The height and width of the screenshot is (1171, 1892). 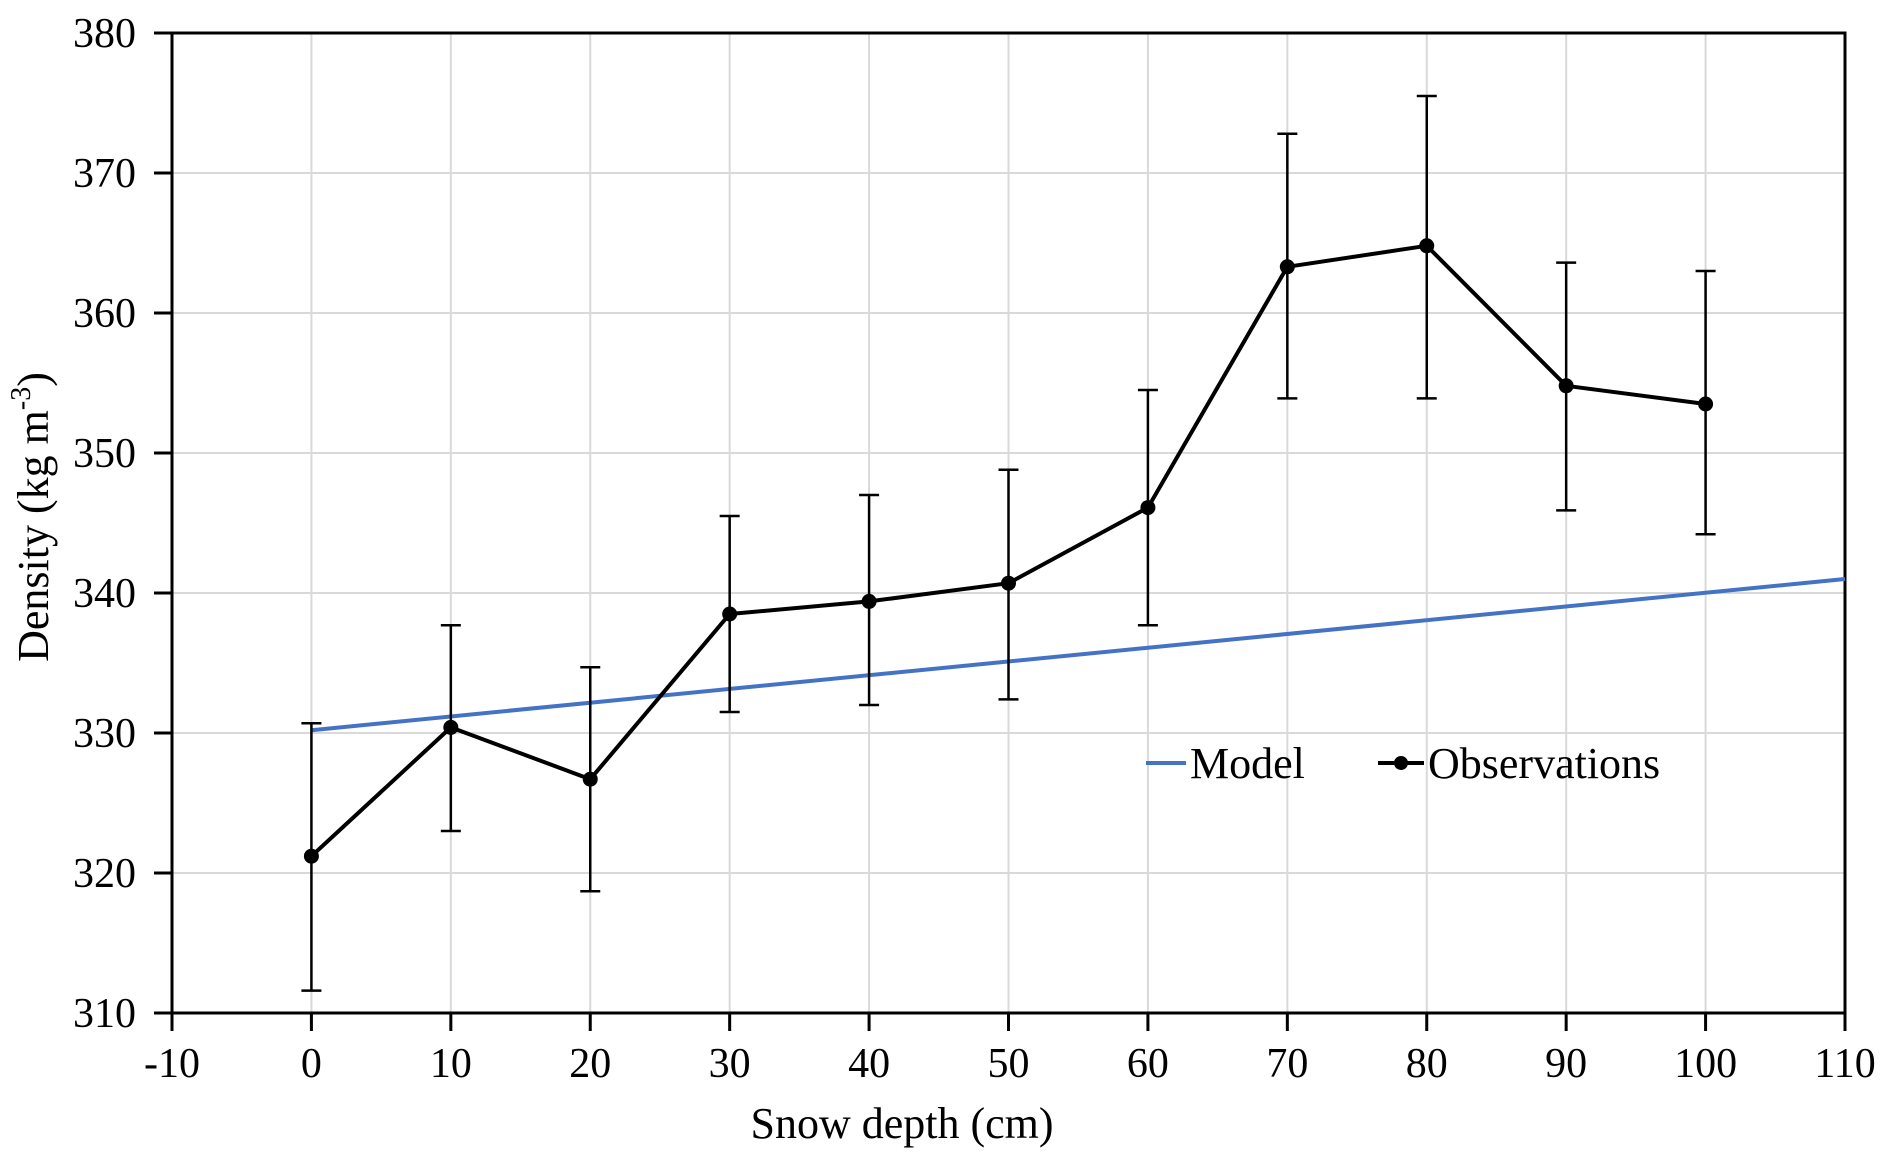 I want to click on legend-observations-marker, so click(x=1401, y=763).